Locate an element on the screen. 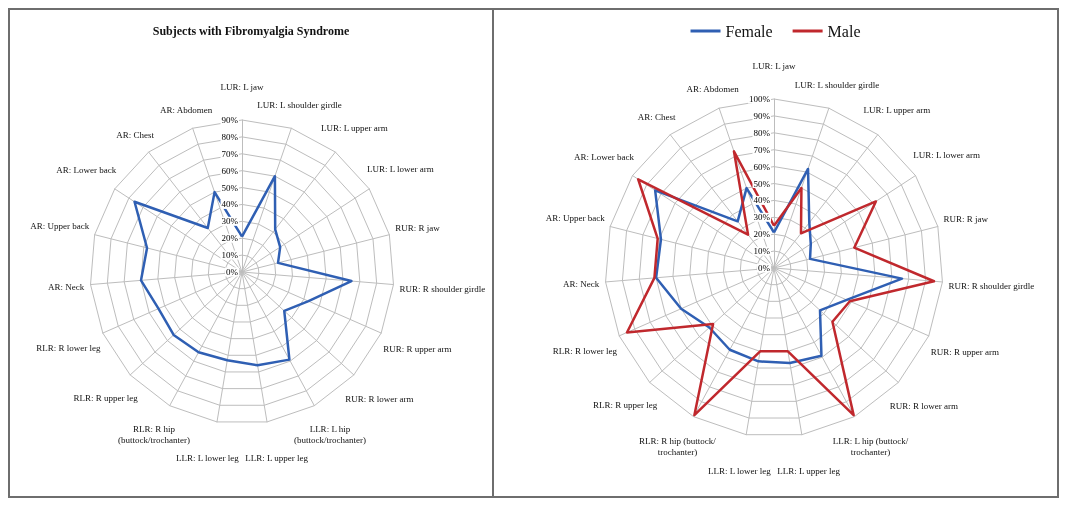  y-tick-label: 100% is located at coordinates (760, 99).